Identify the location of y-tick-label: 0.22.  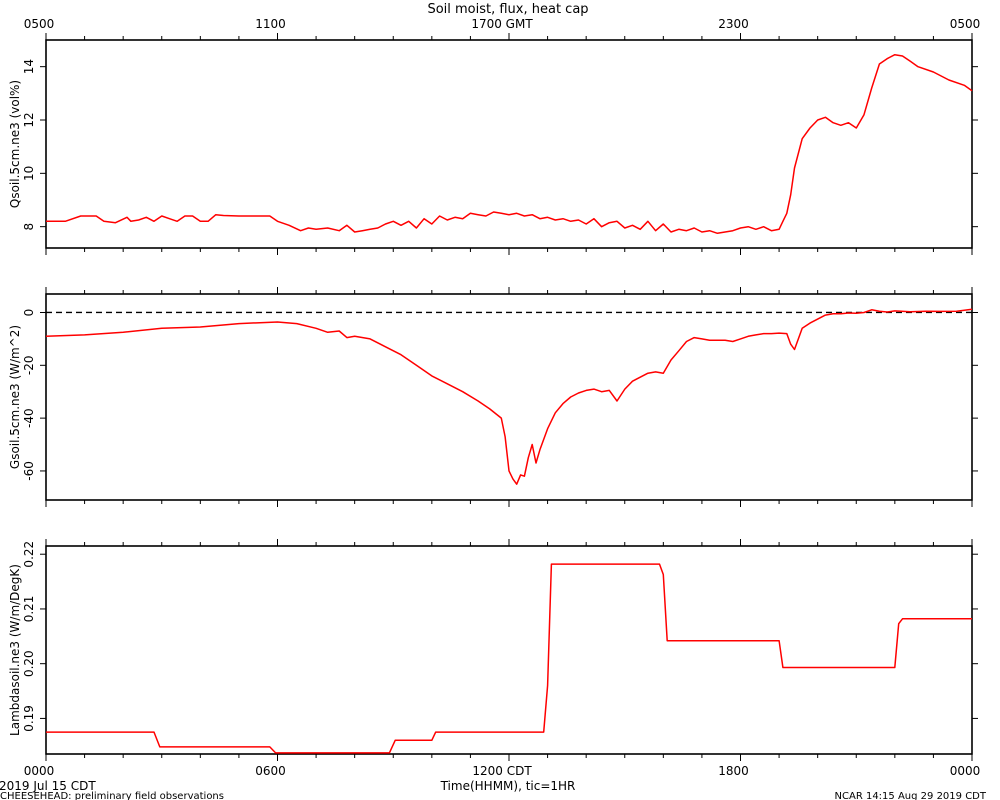
(29, 554).